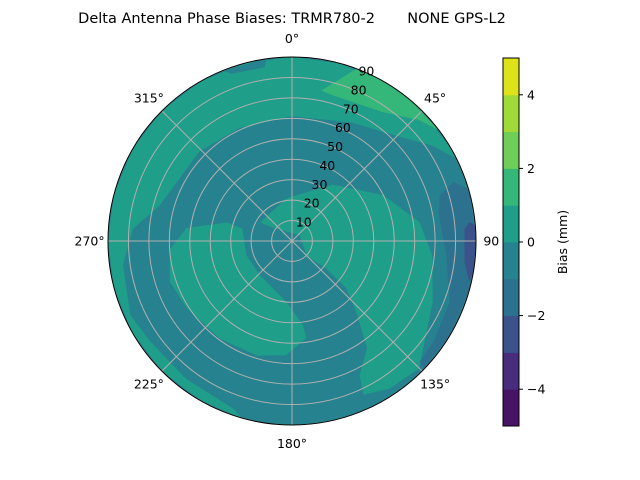  I want to click on colorbar-tick-label: 2, so click(531, 168).